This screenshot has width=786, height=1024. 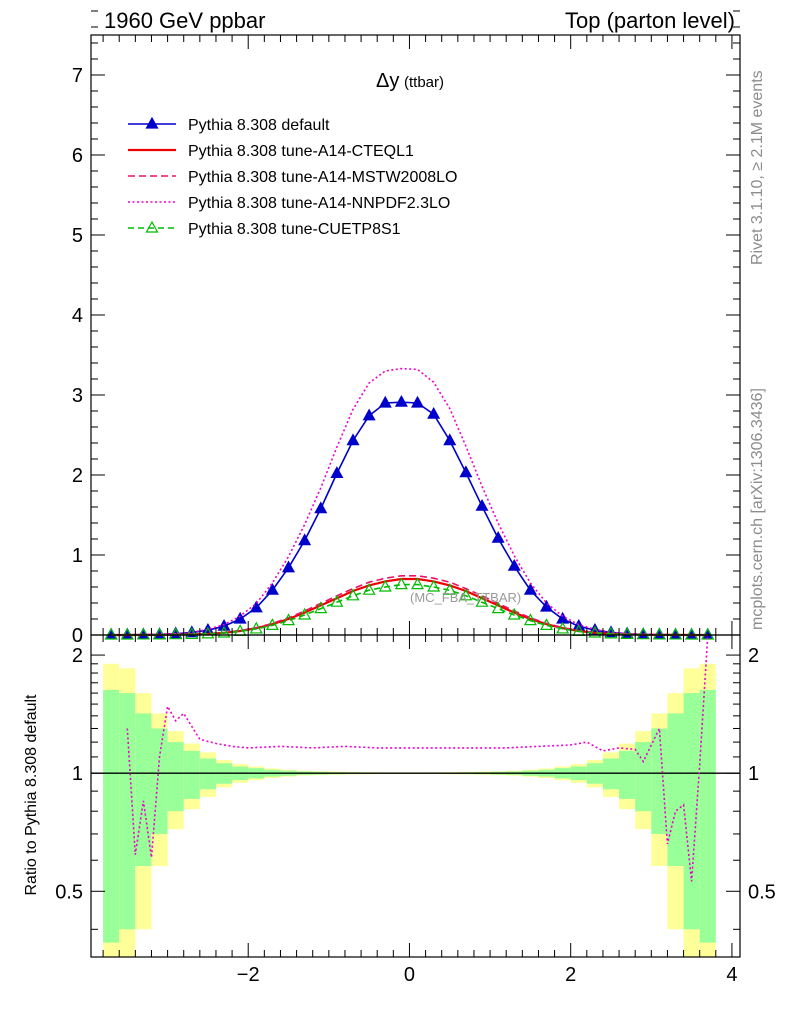 What do you see at coordinates (248, 975) in the screenshot?
I see `ratio-xtick-label: −2` at bounding box center [248, 975].